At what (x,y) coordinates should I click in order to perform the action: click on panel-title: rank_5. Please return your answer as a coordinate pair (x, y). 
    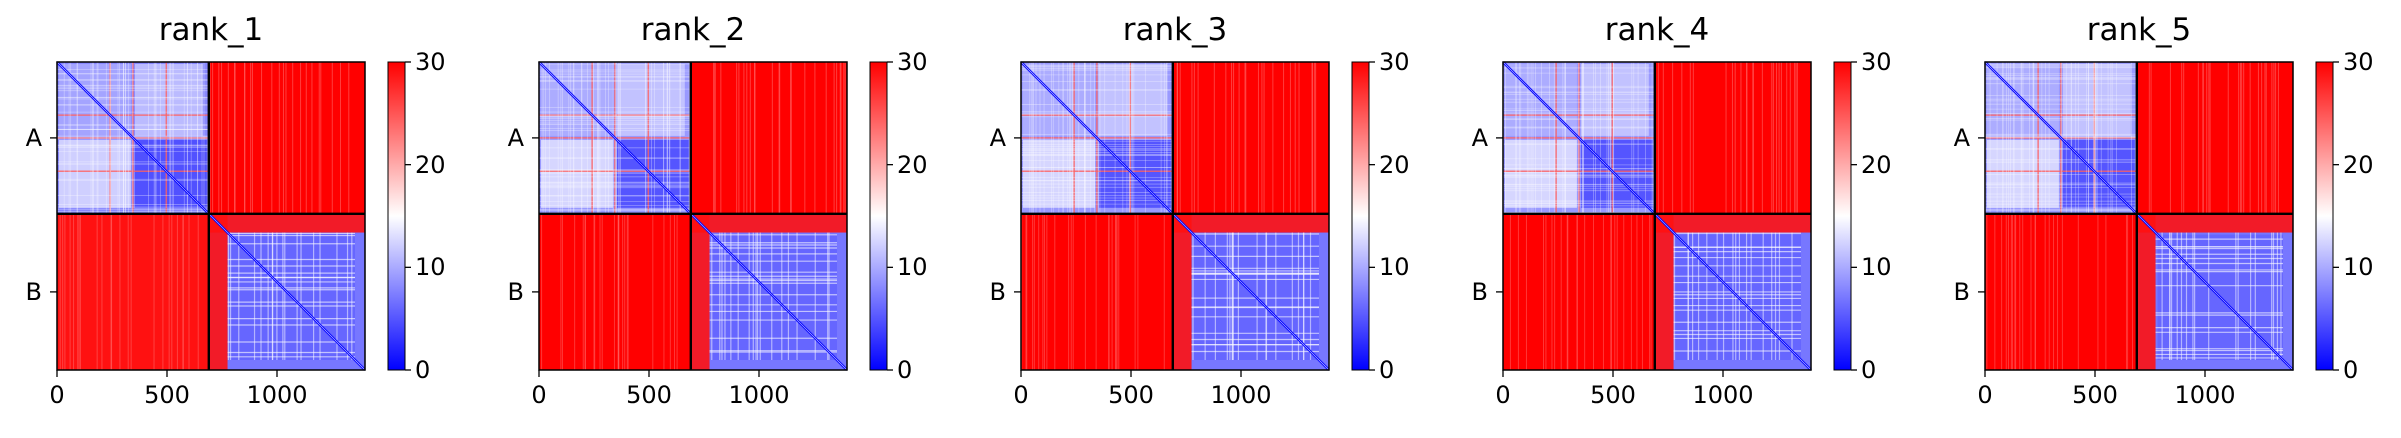
    Looking at the image, I should click on (2139, 30).